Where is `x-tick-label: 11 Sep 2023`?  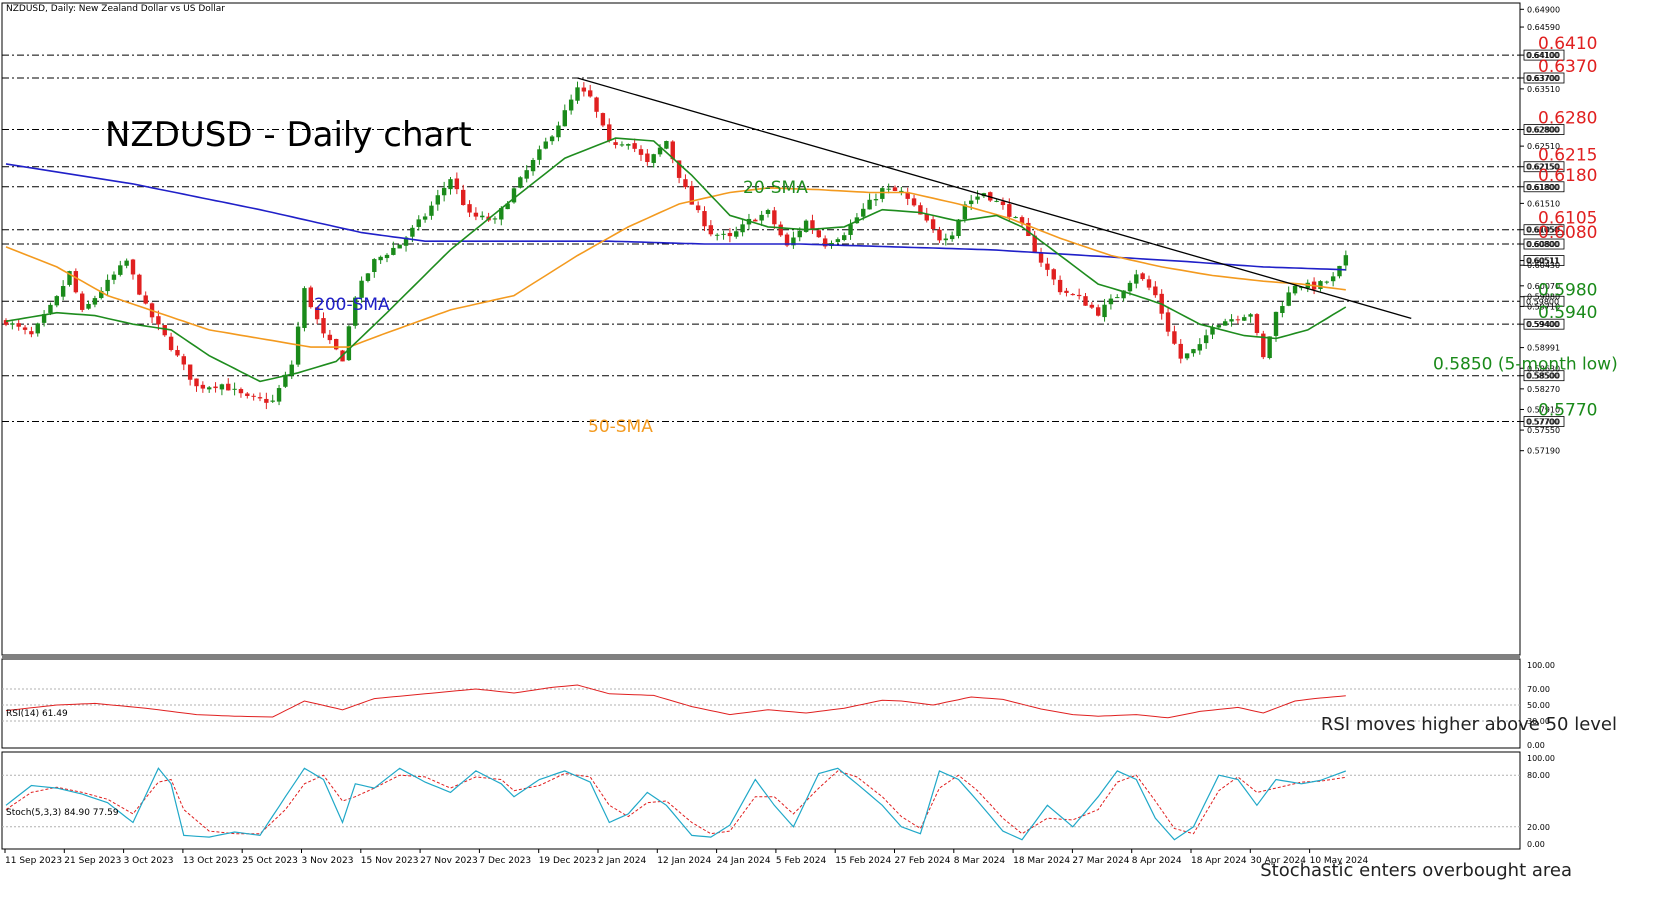 x-tick-label: 11 Sep 2023 is located at coordinates (33, 861).